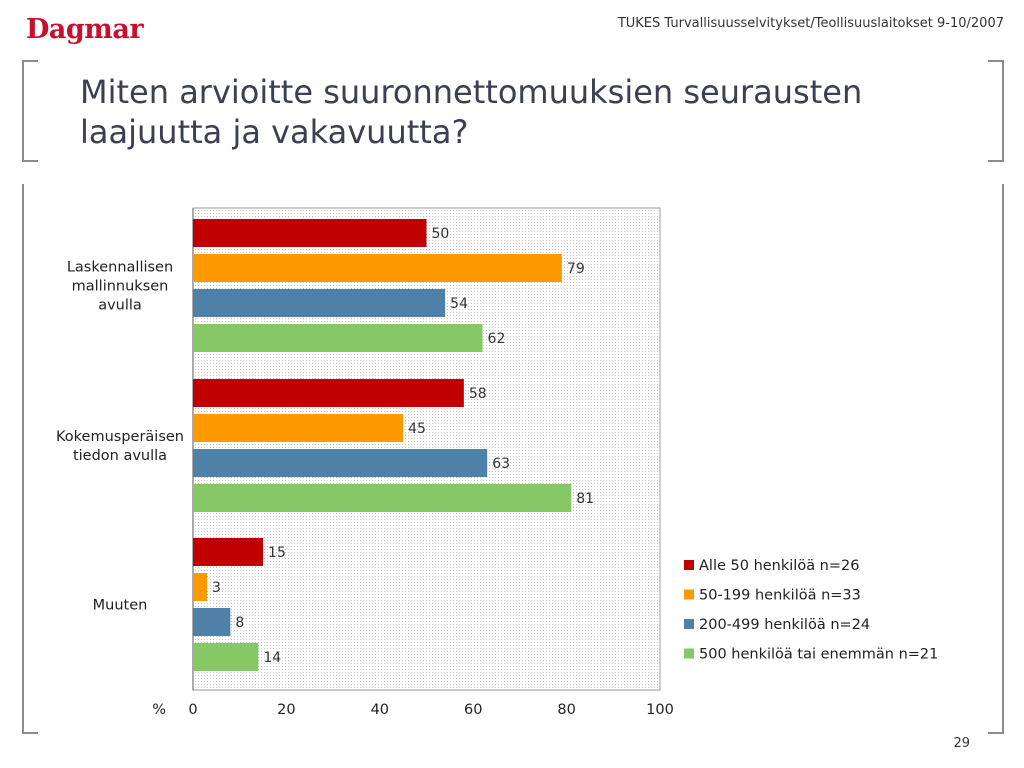 This screenshot has height=768, width=1024. What do you see at coordinates (30, 111) in the screenshot?
I see `frame-bracket-top-left` at bounding box center [30, 111].